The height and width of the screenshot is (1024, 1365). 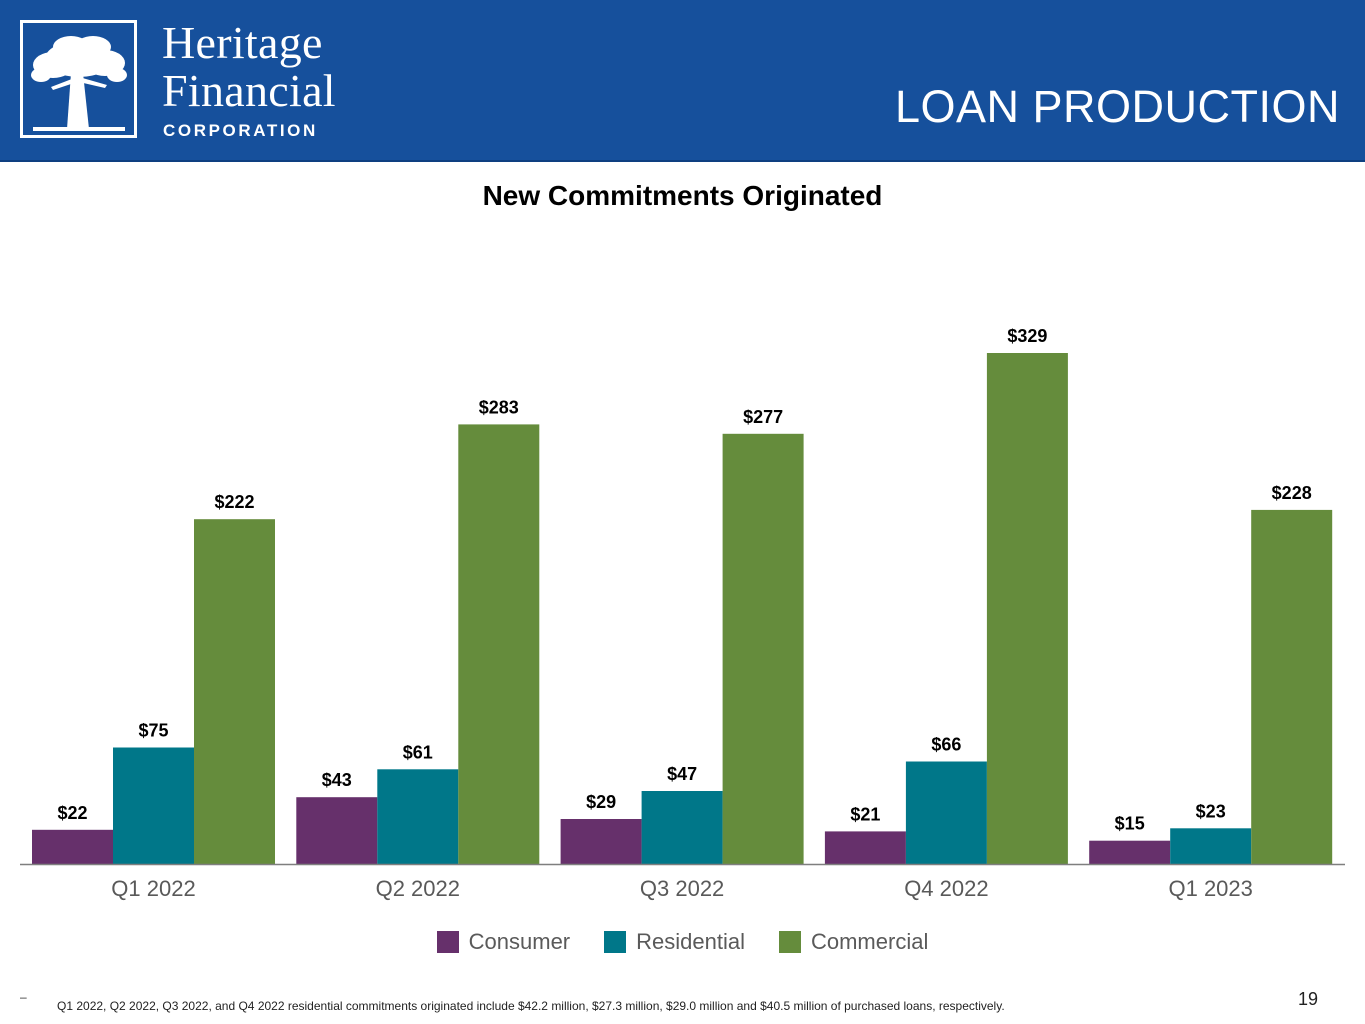 What do you see at coordinates (1211, 811) in the screenshot?
I see `data-label-residential-5: $23` at bounding box center [1211, 811].